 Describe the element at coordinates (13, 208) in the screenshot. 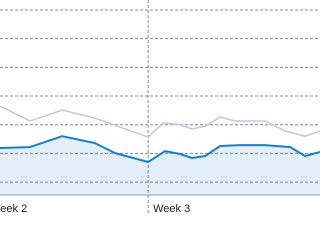

I see `x-tick-label: Week 2` at that location.